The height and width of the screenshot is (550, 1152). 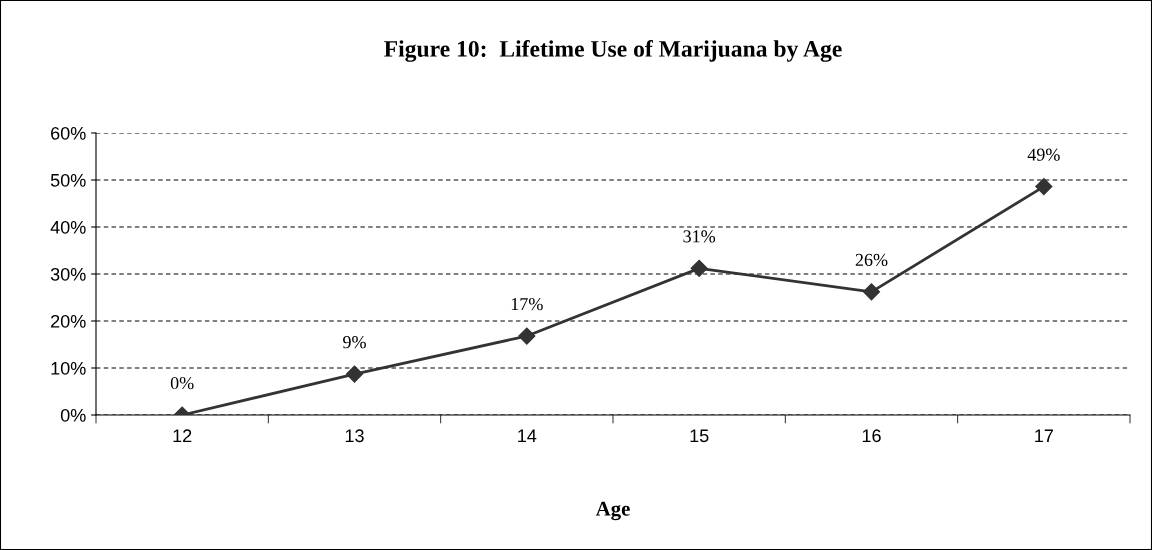 I want to click on y-tick-label: 50%, so click(x=68, y=180).